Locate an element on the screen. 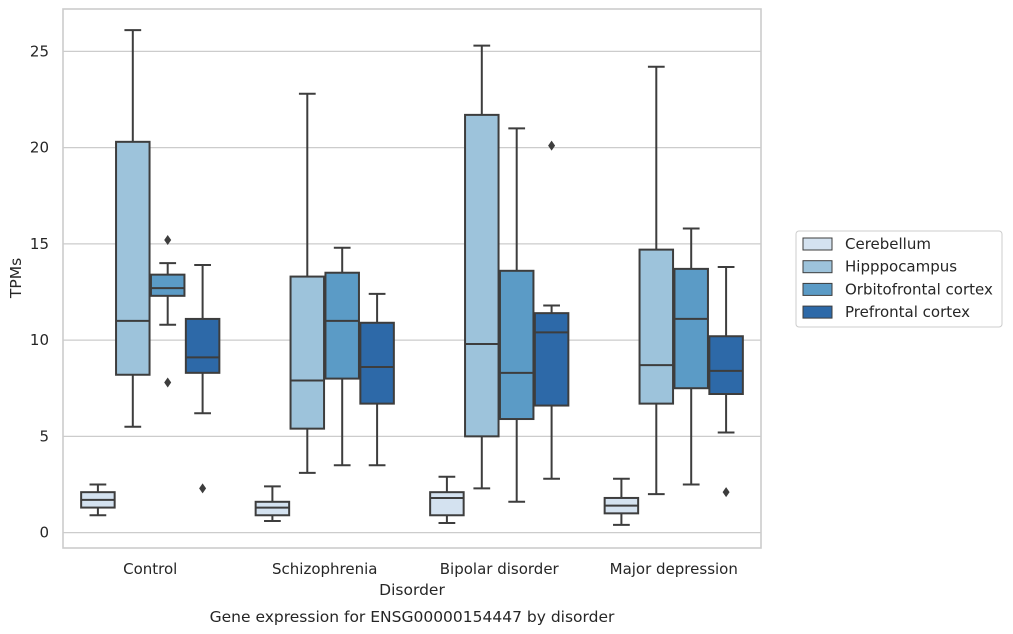 The height and width of the screenshot is (634, 1013). legend-label: Cerebellum is located at coordinates (888, 244).